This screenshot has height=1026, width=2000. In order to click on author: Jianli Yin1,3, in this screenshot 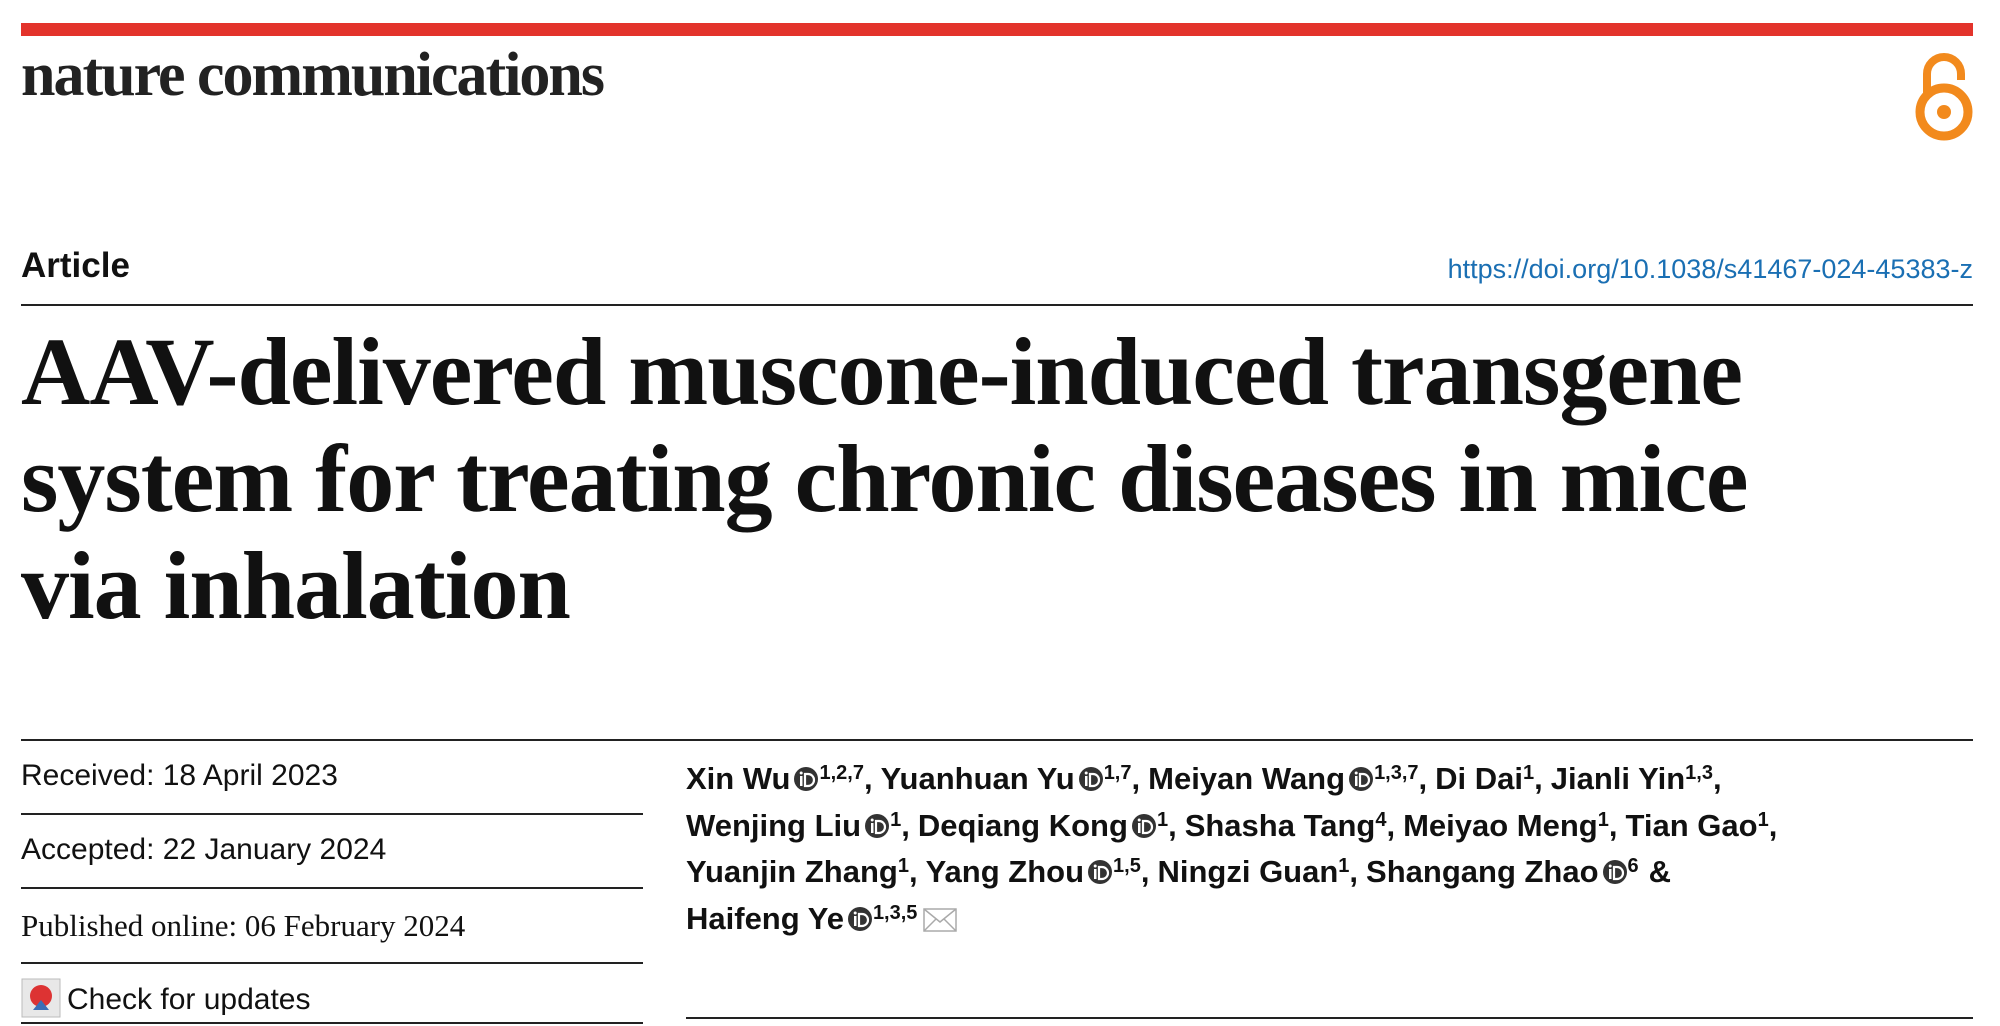, I will do `click(1640, 778)`.